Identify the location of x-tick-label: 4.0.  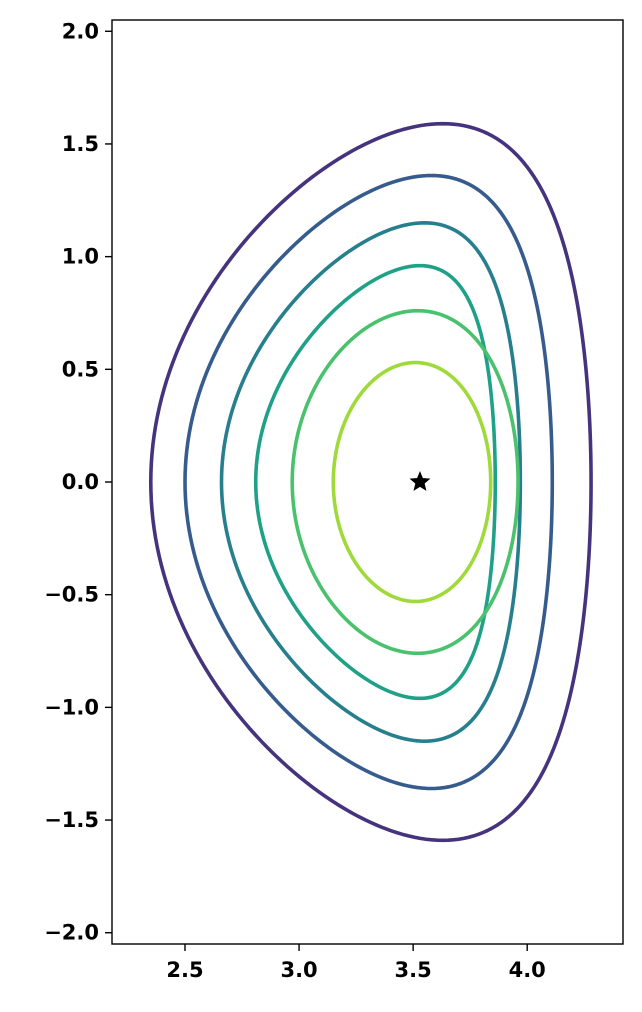
(527, 970).